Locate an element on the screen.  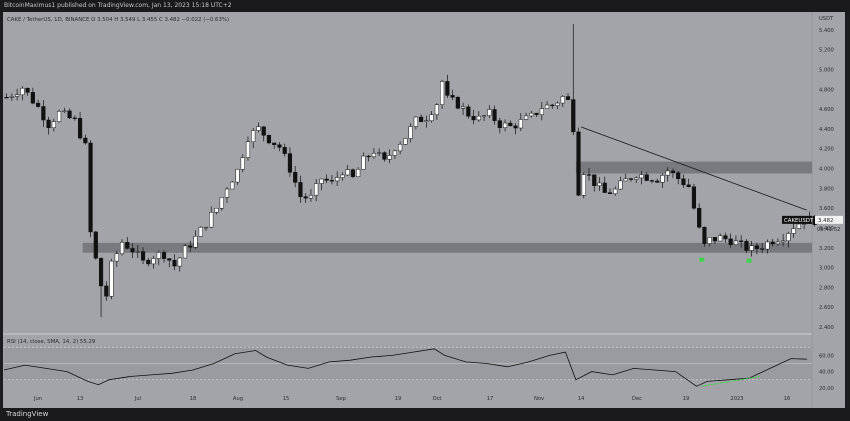
descending-trendline is located at coordinates (694, 168).